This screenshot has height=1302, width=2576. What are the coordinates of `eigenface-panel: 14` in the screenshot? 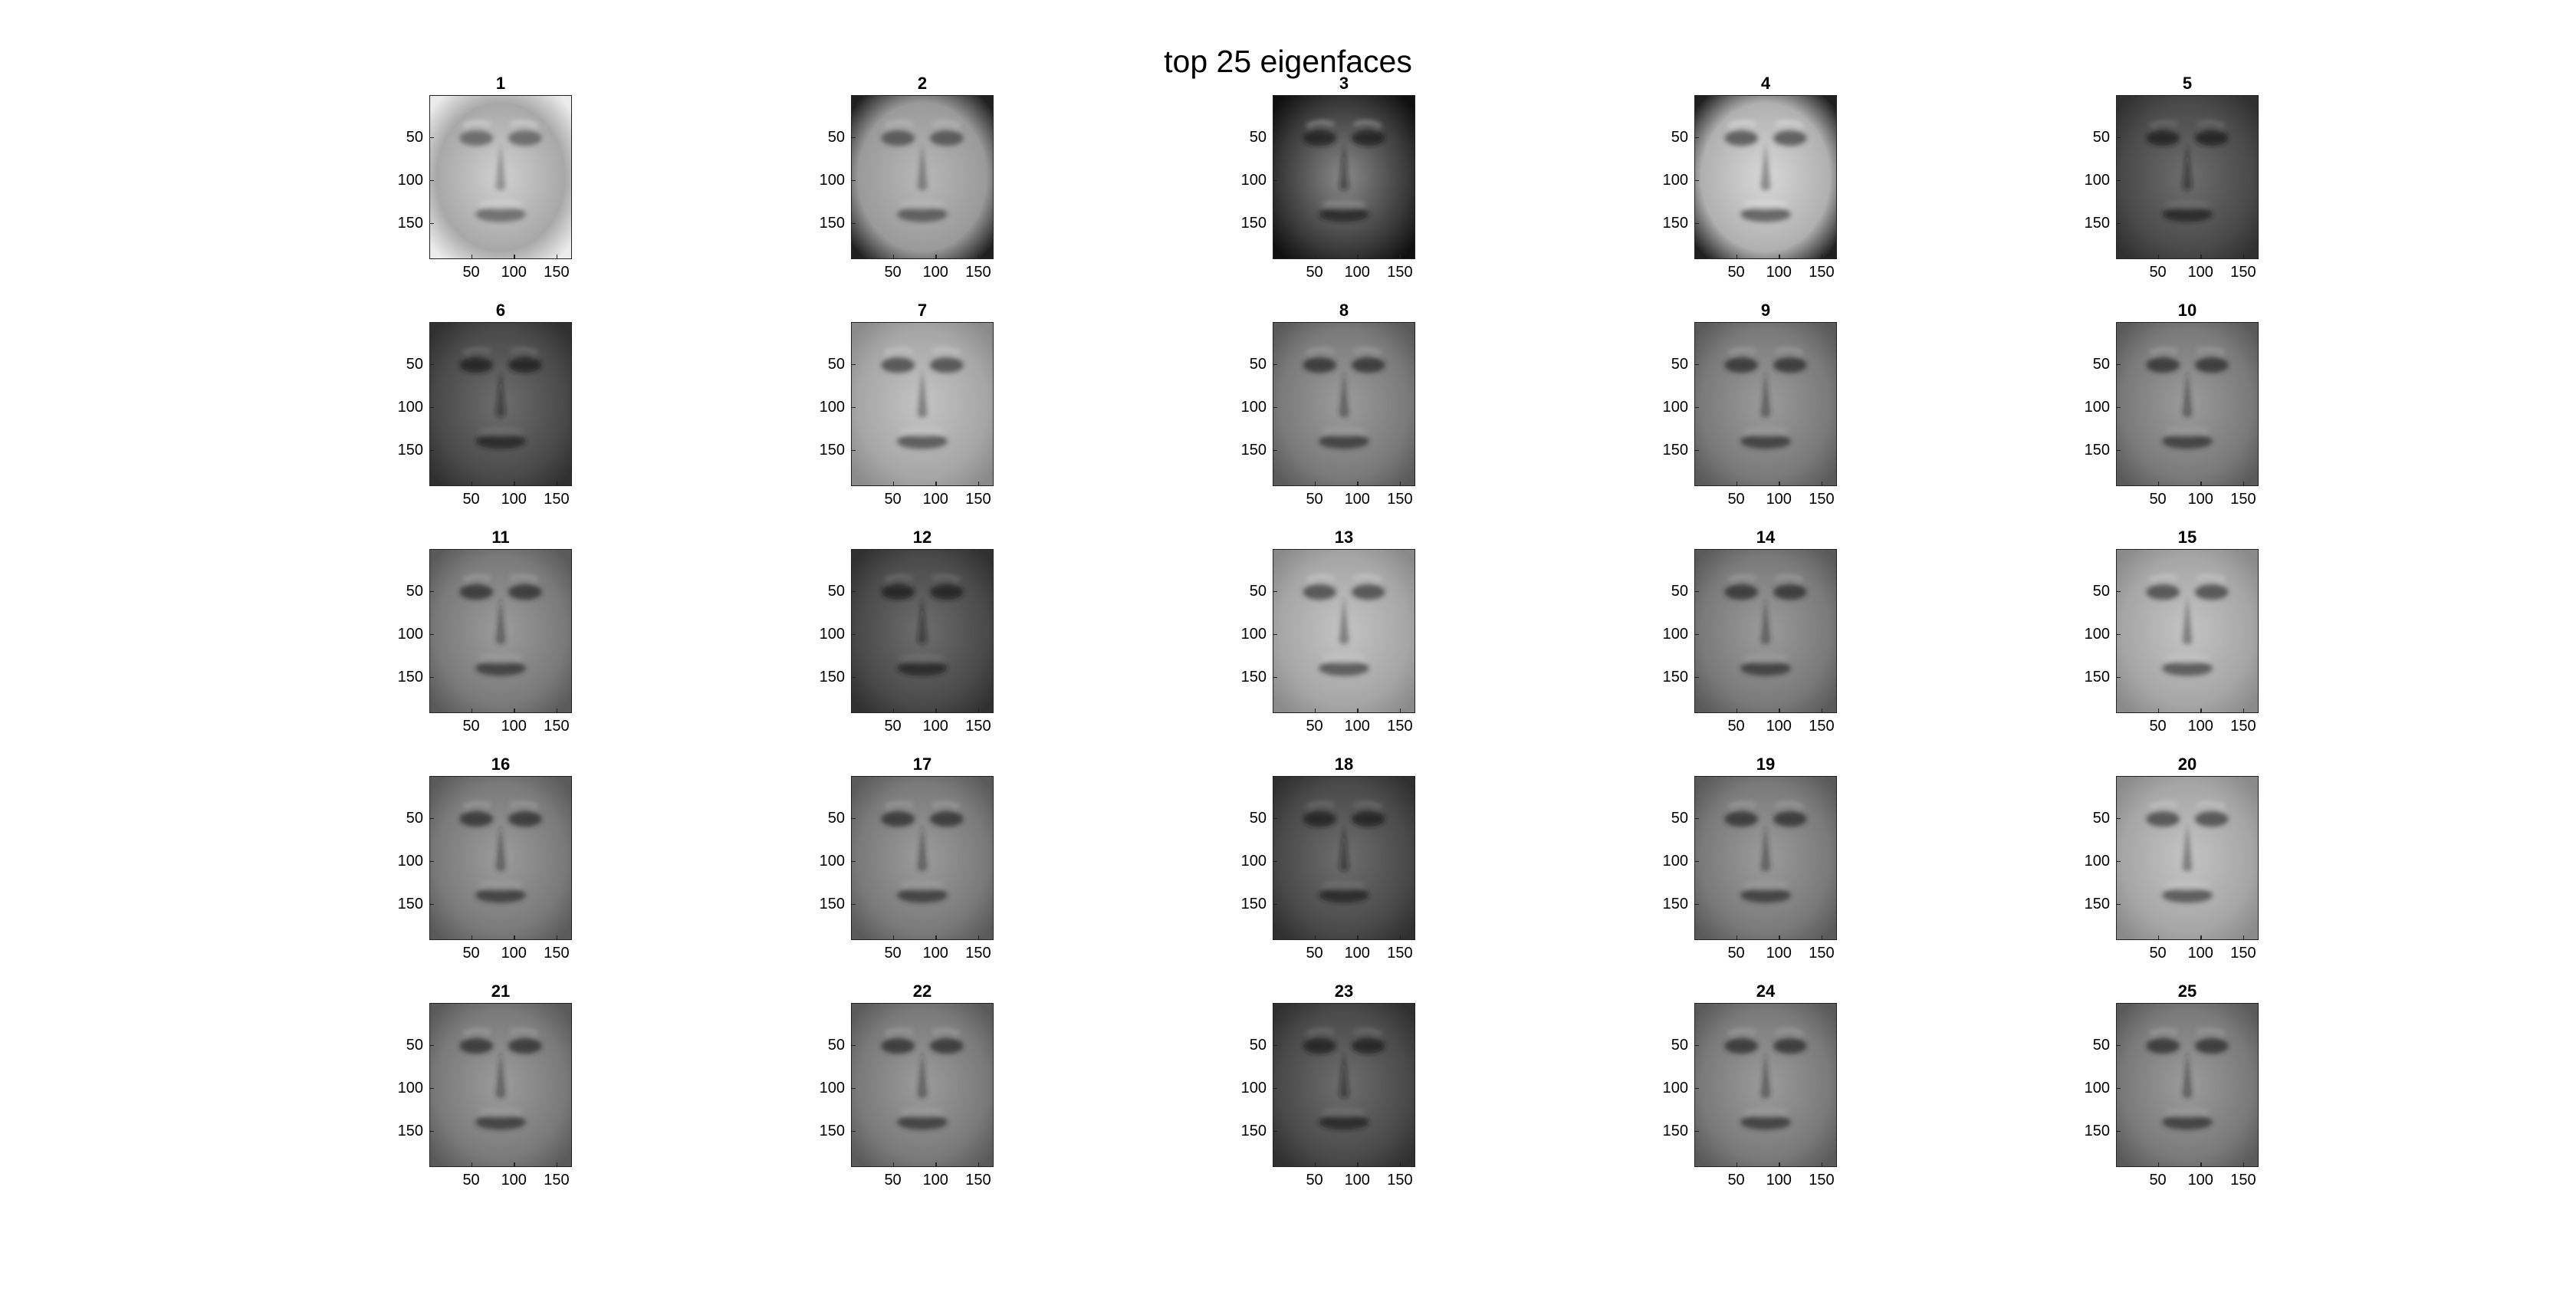 It's located at (1756, 639).